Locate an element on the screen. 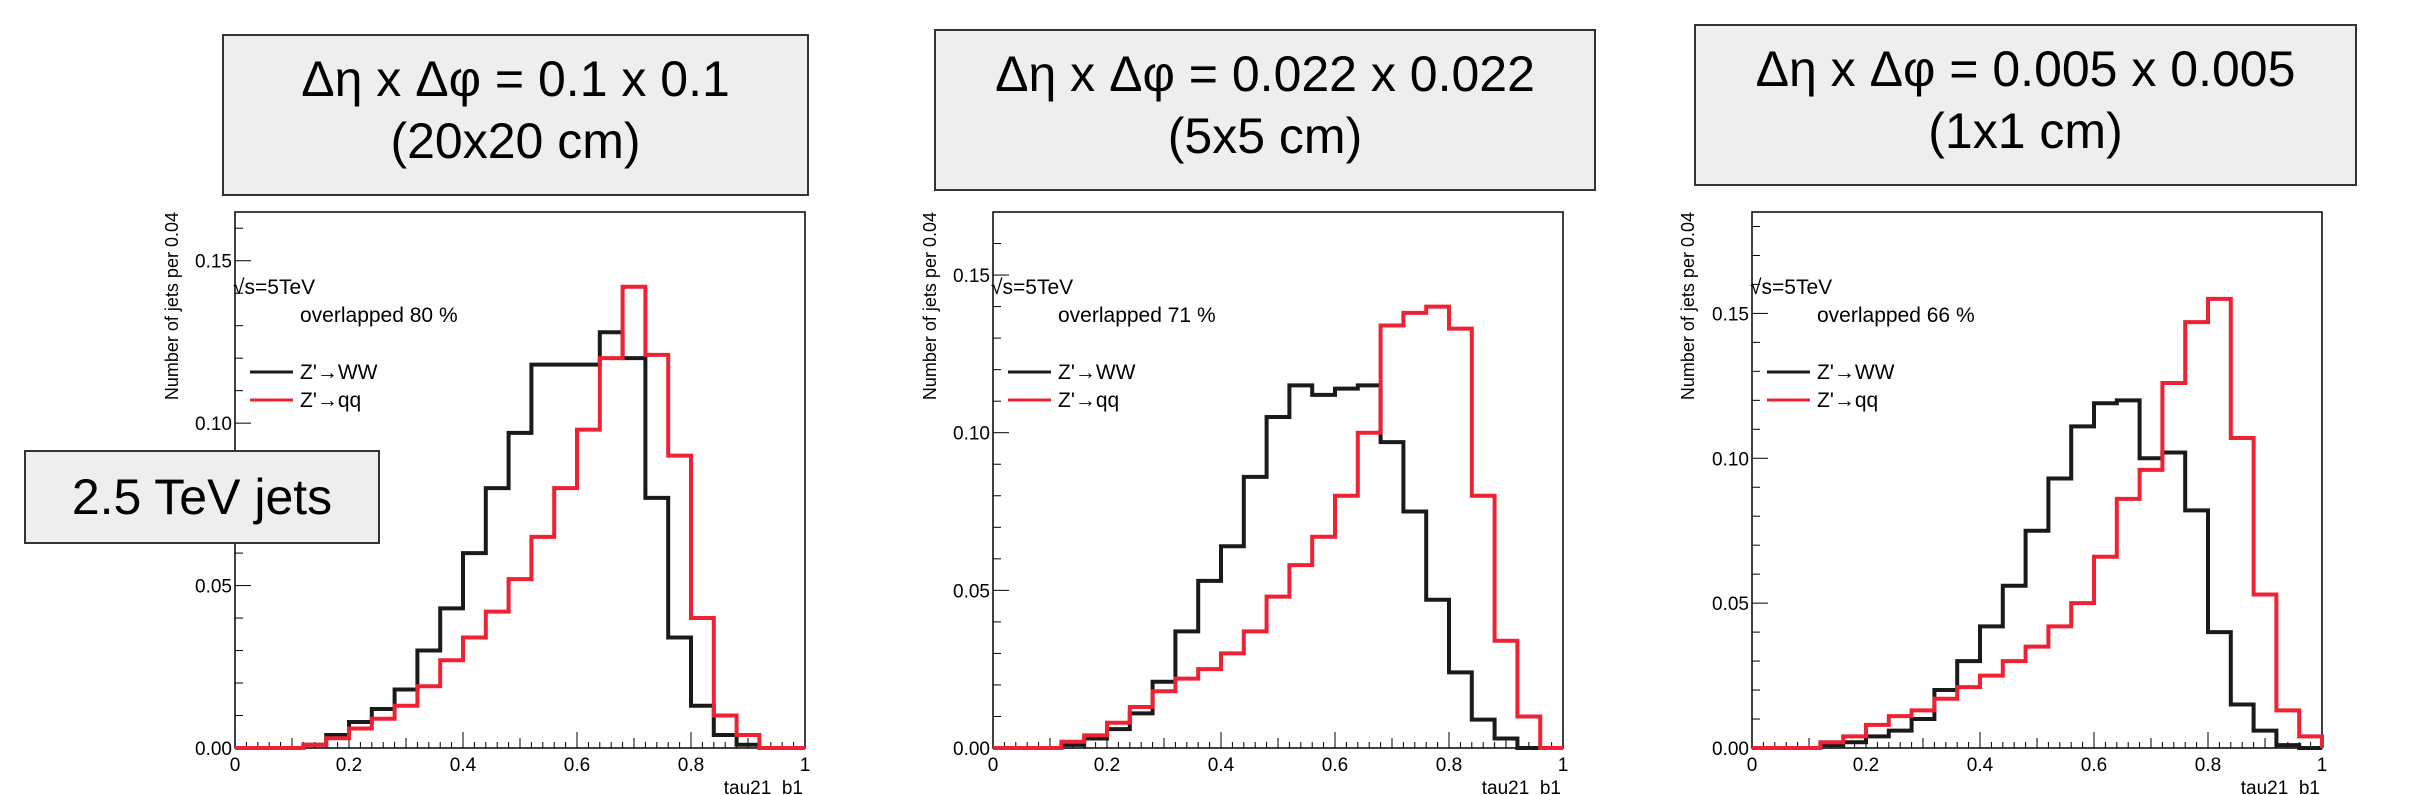 Image resolution: width=2416 pixels, height=795 pixels. resolution-caption-3-line2: (1x1 cm) is located at coordinates (2025, 131).